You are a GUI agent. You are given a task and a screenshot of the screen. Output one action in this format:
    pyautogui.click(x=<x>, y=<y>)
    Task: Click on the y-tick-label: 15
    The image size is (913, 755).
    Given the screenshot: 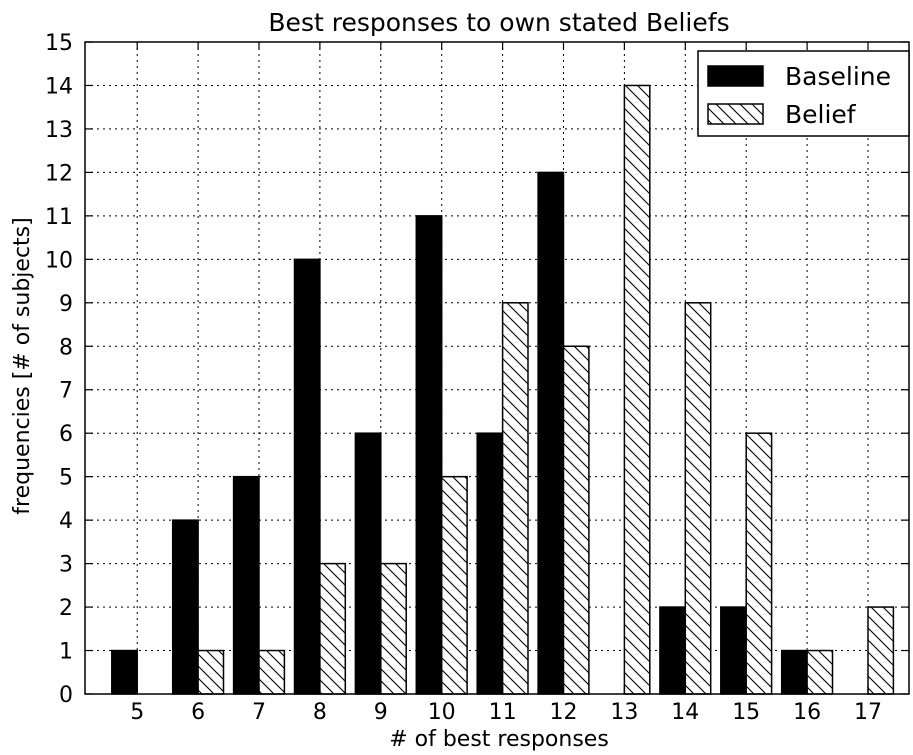 What is the action you would take?
    pyautogui.click(x=59, y=43)
    